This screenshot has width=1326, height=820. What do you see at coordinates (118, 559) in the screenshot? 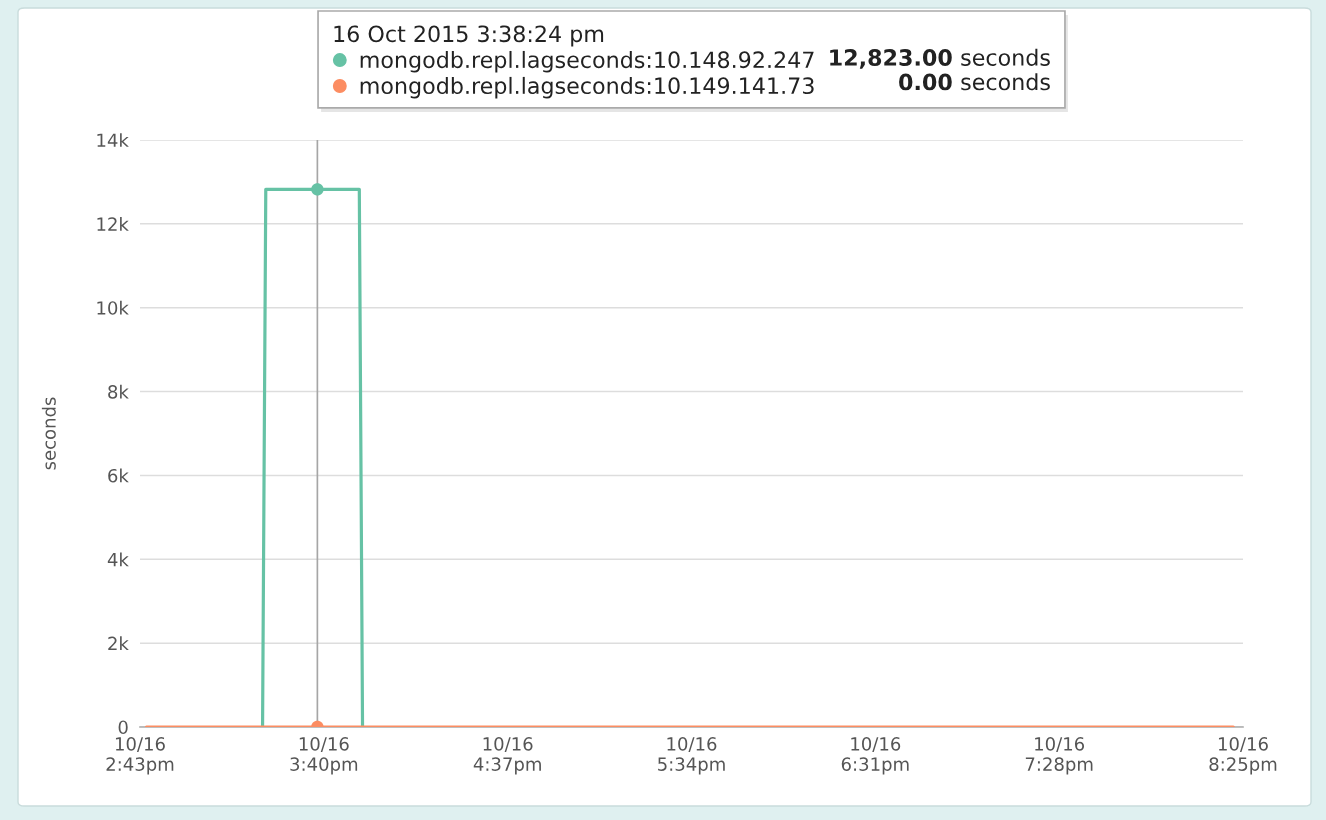
I see `y-tick-label: 4k` at bounding box center [118, 559].